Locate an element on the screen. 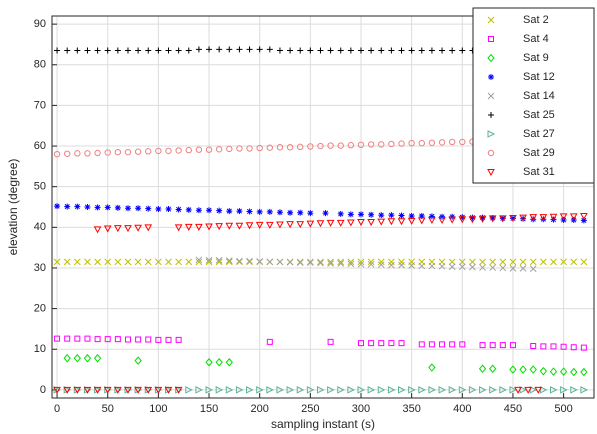  x-tick-label: 500 is located at coordinates (563, 409).